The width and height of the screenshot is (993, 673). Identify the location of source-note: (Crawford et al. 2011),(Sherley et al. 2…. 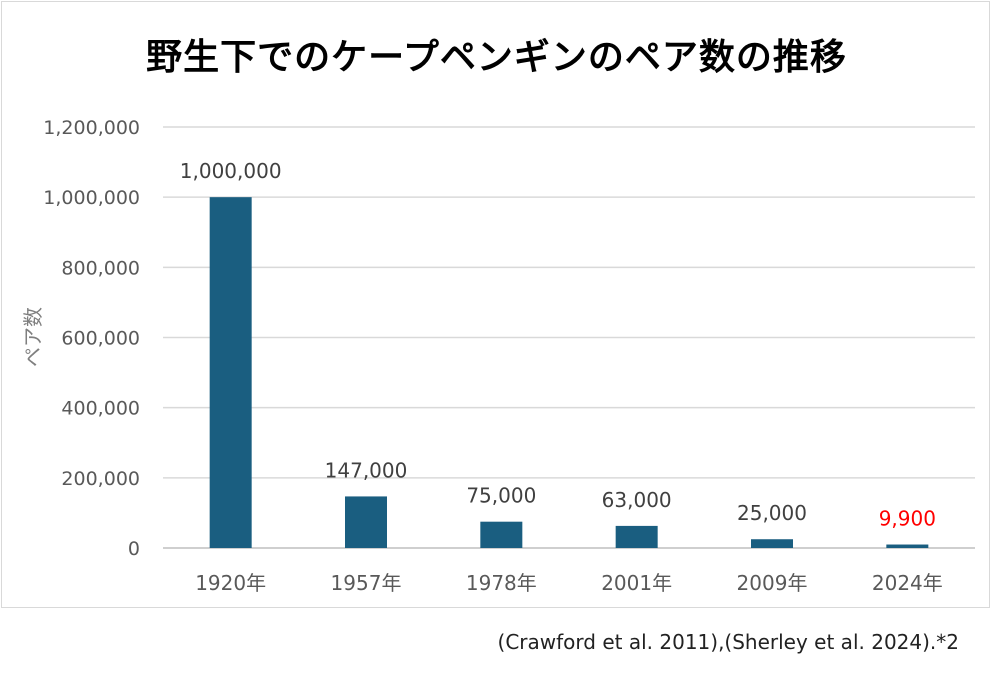
(728, 642).